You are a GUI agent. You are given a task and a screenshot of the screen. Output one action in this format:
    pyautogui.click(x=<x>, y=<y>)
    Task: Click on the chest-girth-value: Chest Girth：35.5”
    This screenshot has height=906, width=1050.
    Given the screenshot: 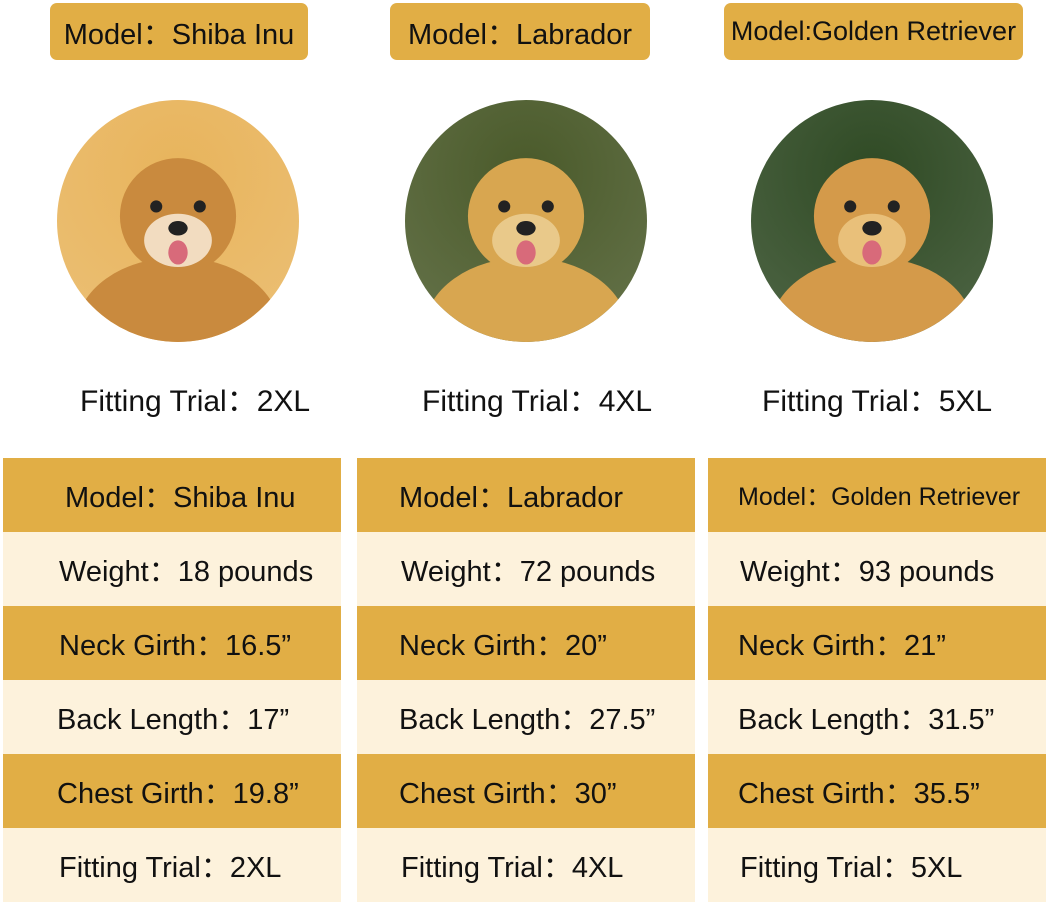 What is the action you would take?
    pyautogui.click(x=859, y=794)
    